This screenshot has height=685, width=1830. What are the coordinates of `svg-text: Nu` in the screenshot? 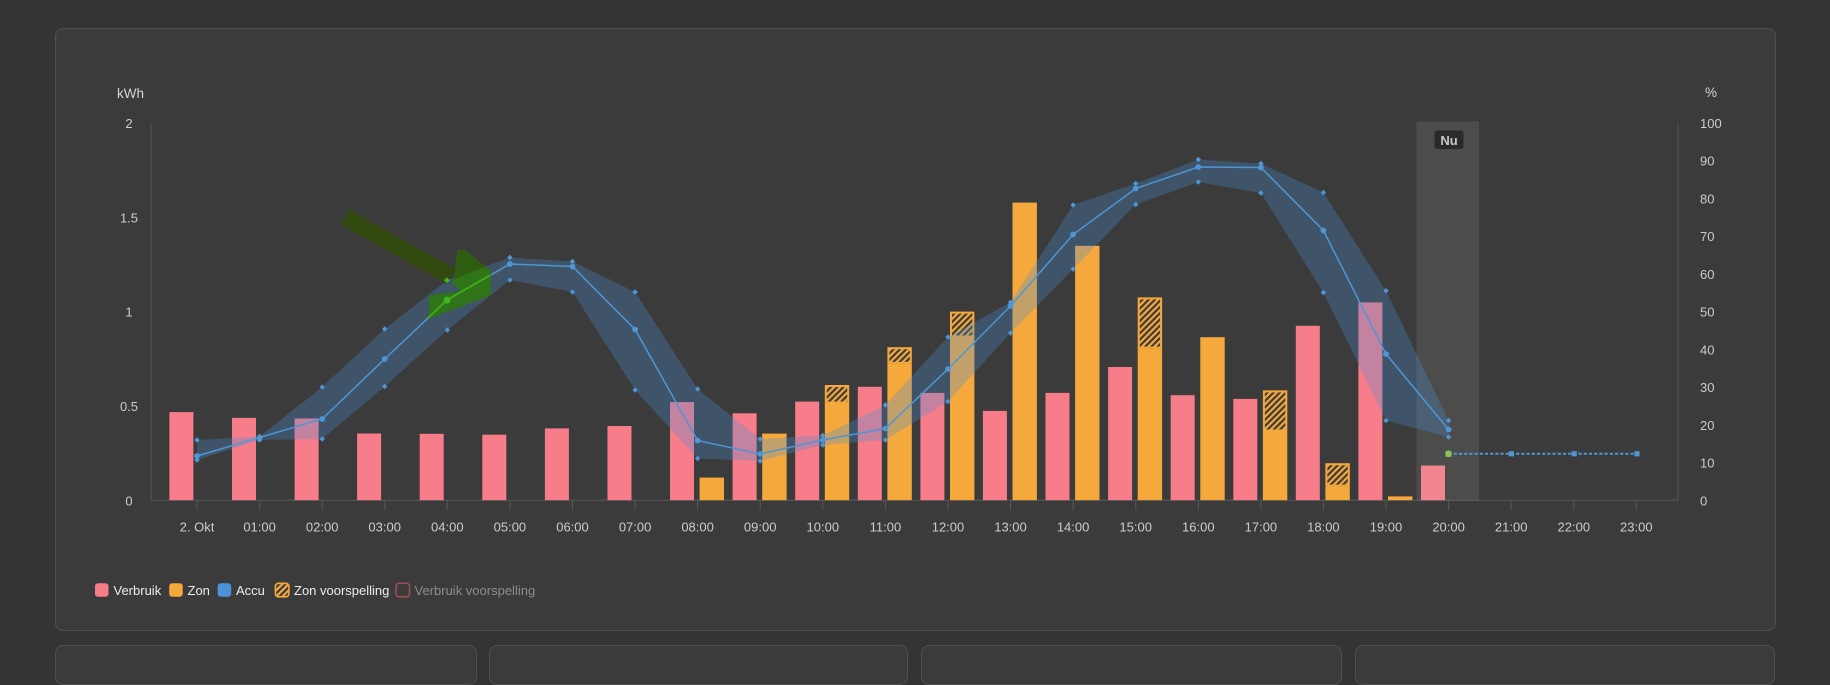 It's located at (1448, 140).